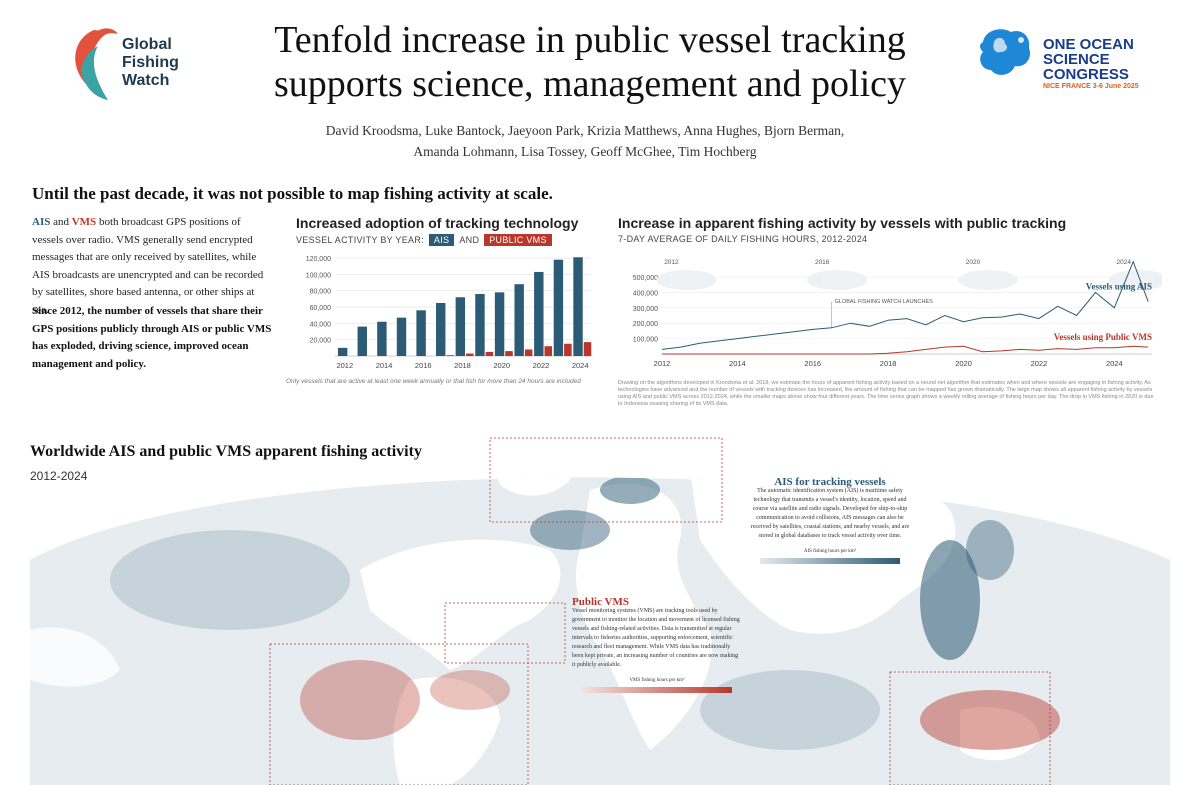 The height and width of the screenshot is (785, 1200). What do you see at coordinates (973, 262) in the screenshot?
I see `mini-map-year-label: 2020` at bounding box center [973, 262].